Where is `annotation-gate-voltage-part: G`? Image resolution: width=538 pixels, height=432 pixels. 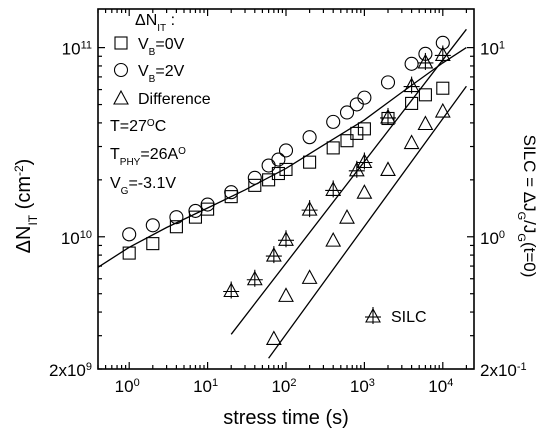 annotation-gate-voltage-part: G is located at coordinates (125, 191).